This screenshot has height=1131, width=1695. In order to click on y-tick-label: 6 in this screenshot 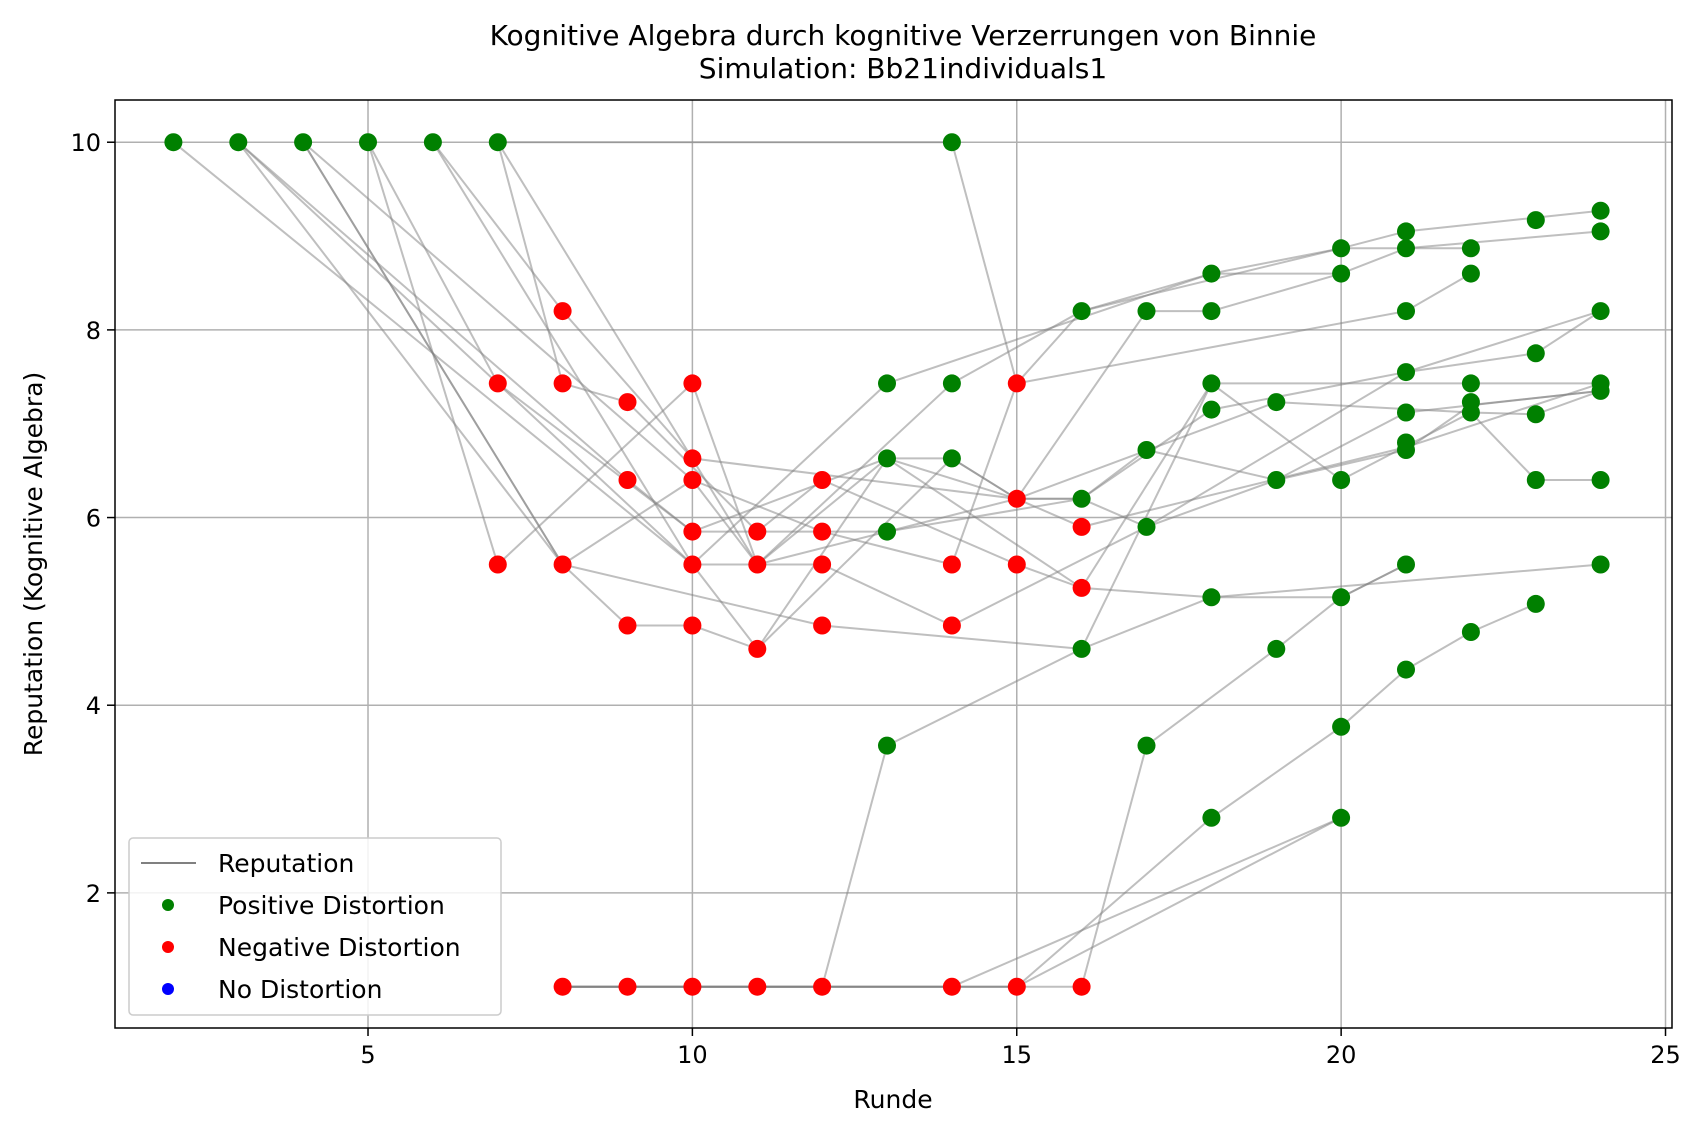, I will do `click(93, 519)`.